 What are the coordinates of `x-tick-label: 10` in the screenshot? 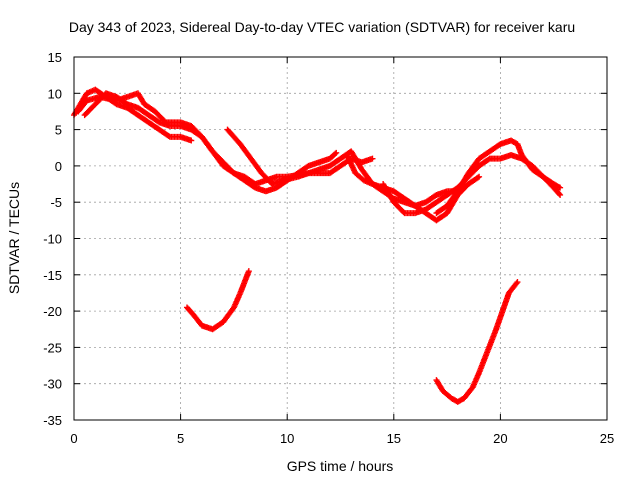 It's located at (287, 438).